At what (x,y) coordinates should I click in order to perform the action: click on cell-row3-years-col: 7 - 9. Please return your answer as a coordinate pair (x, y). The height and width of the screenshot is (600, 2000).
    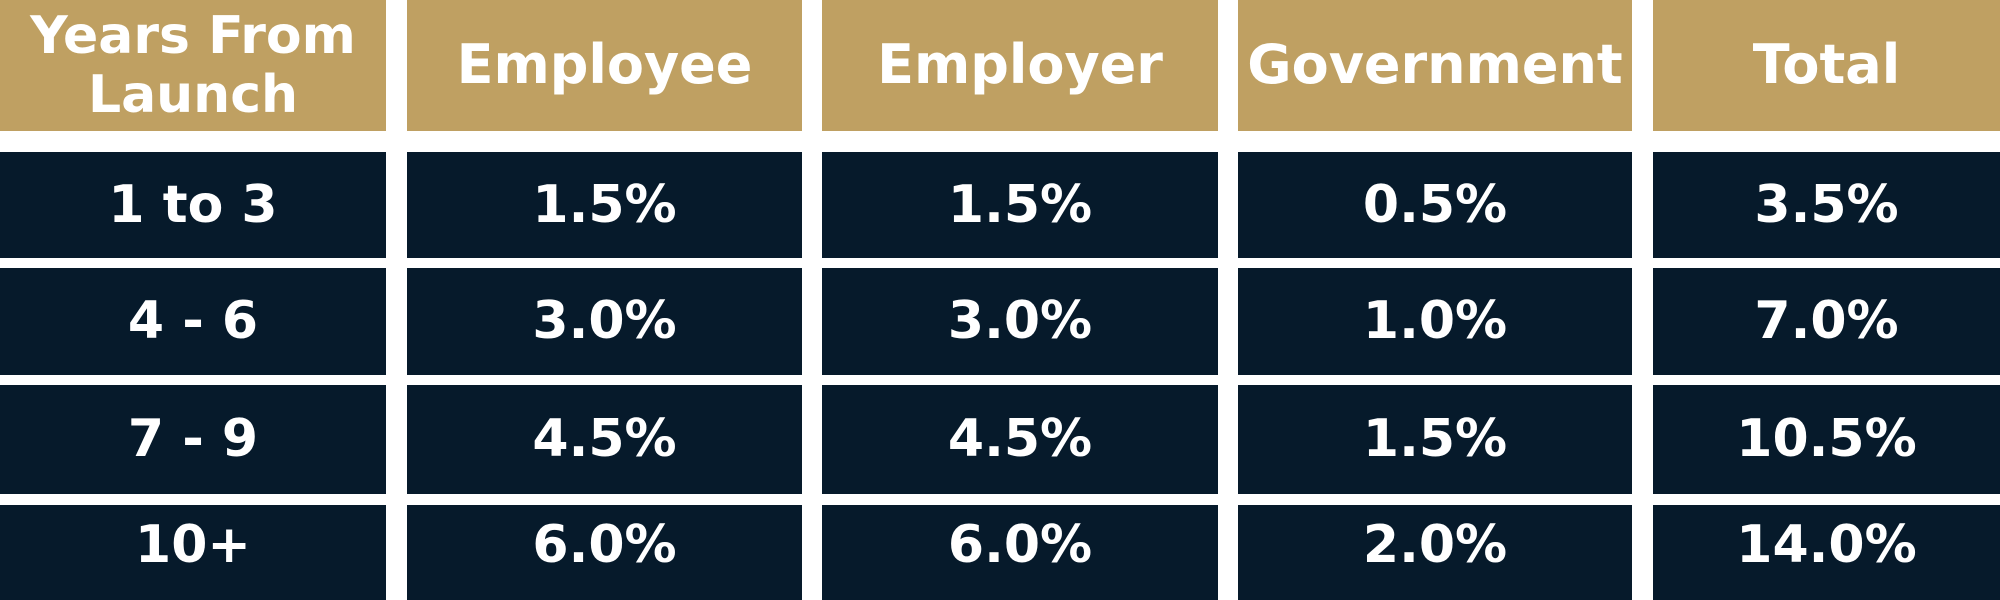
    Looking at the image, I should click on (193, 439).